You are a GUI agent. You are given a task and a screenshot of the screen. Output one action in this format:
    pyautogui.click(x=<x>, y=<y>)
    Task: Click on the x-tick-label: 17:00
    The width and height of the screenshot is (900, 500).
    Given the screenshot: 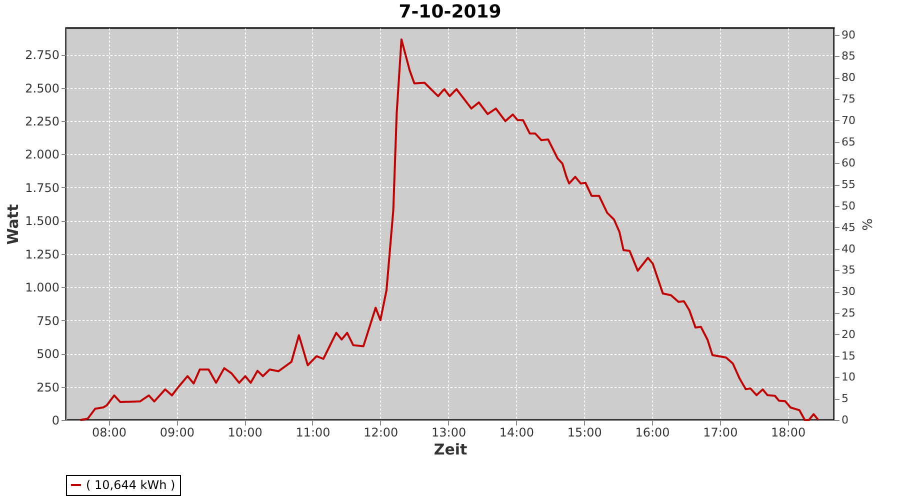 What is the action you would take?
    pyautogui.click(x=720, y=433)
    